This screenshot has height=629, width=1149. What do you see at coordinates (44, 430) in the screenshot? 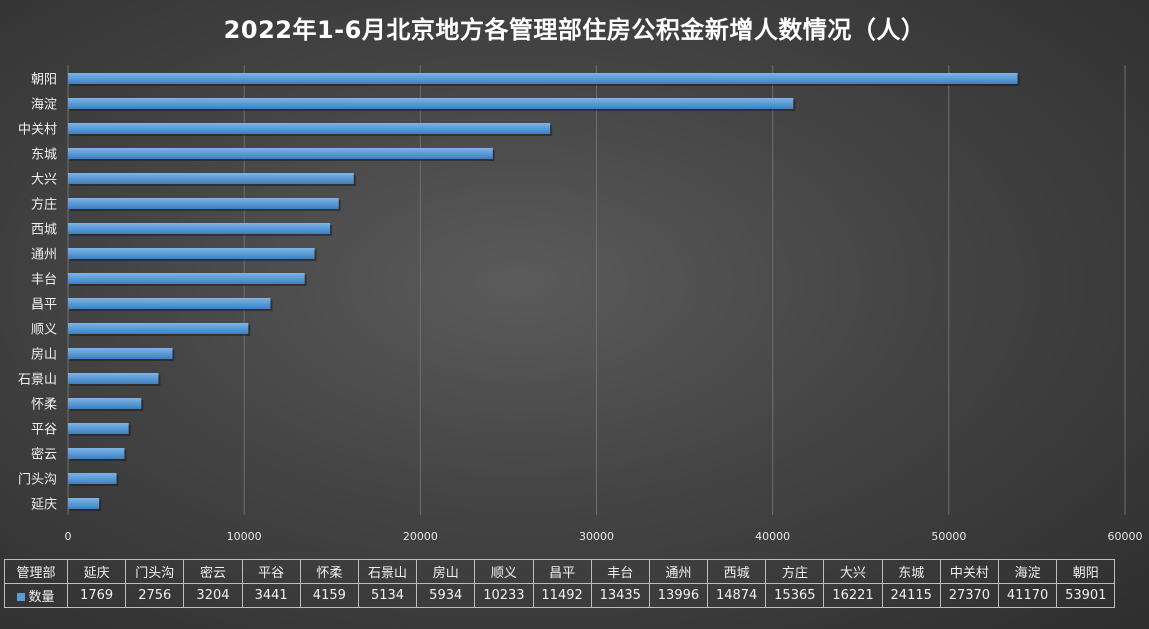
I see `y-category-label: 平谷` at bounding box center [44, 430].